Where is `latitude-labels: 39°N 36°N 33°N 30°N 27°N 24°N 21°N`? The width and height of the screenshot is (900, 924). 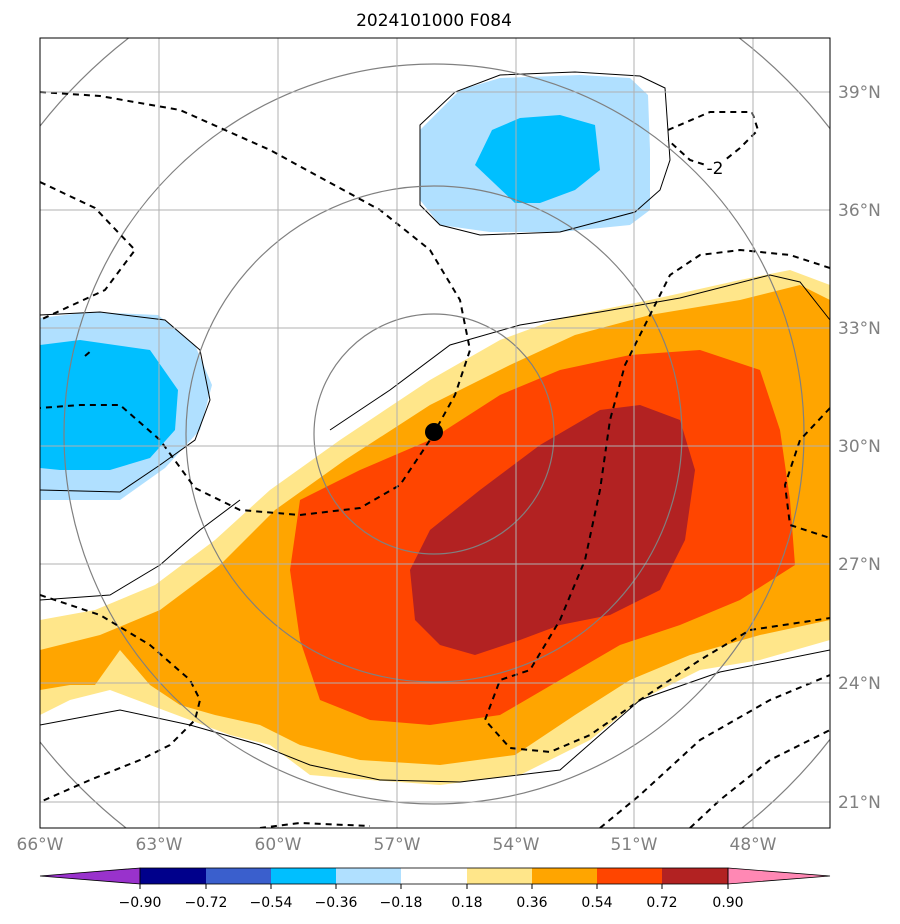
latitude-labels: 39°N 36°N 33°N 30°N 27°N 24°N 21°N is located at coordinates (859, 448).